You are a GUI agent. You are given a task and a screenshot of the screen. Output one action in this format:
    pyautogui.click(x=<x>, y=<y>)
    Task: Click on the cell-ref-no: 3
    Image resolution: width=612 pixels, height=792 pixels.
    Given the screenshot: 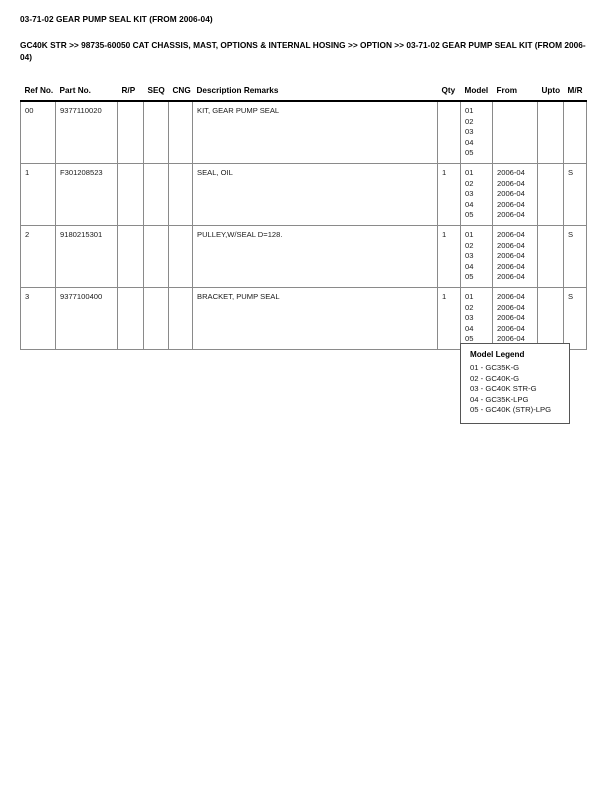 What is the action you would take?
    pyautogui.click(x=38, y=318)
    